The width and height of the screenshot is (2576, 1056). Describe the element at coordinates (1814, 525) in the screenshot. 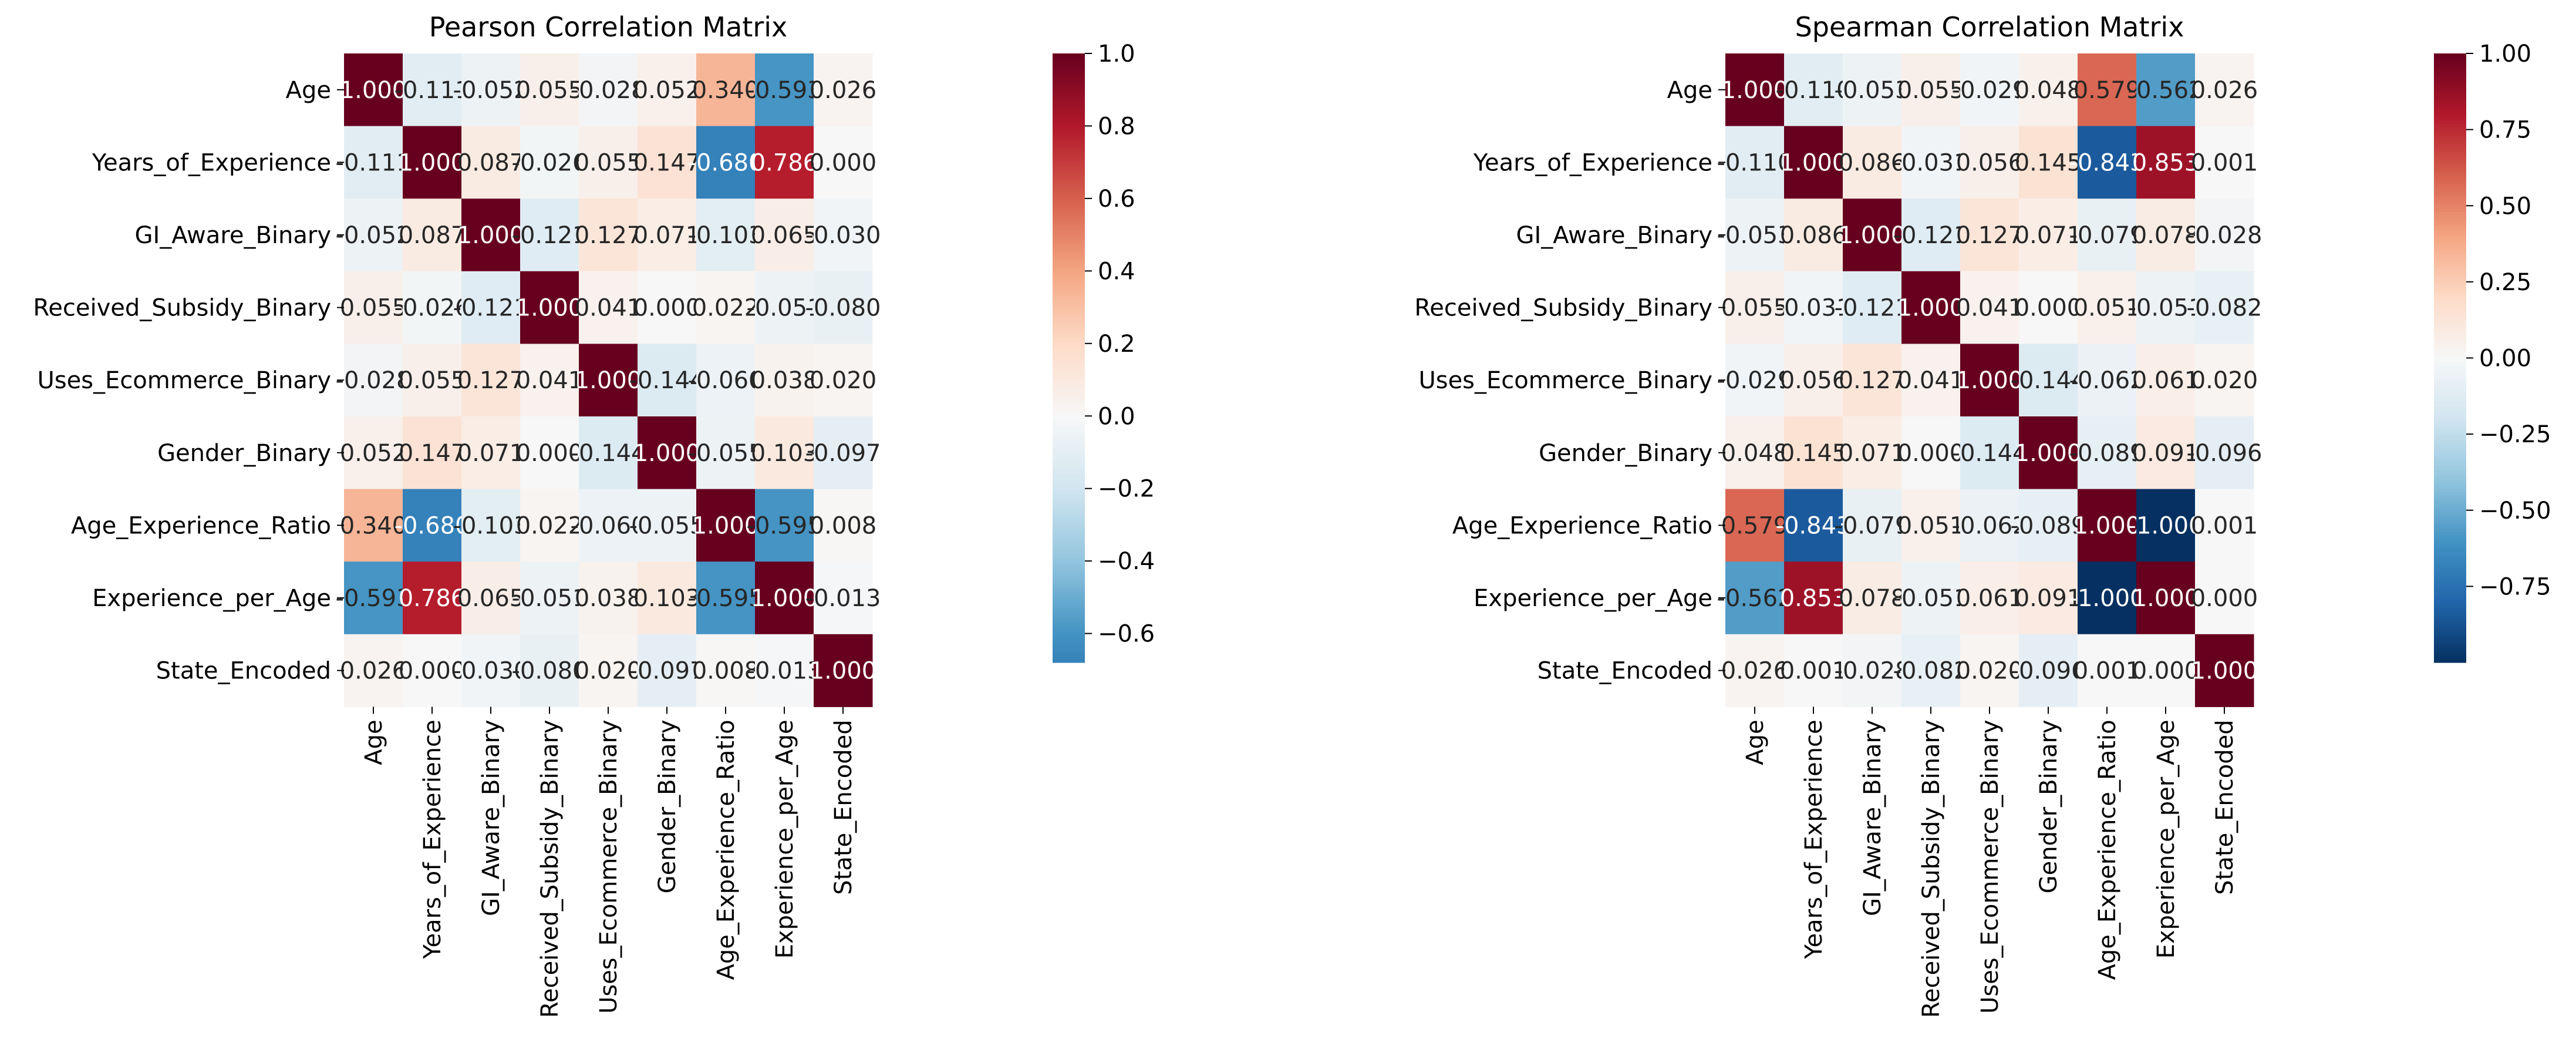

I see `cell-annotation: -0.843` at that location.